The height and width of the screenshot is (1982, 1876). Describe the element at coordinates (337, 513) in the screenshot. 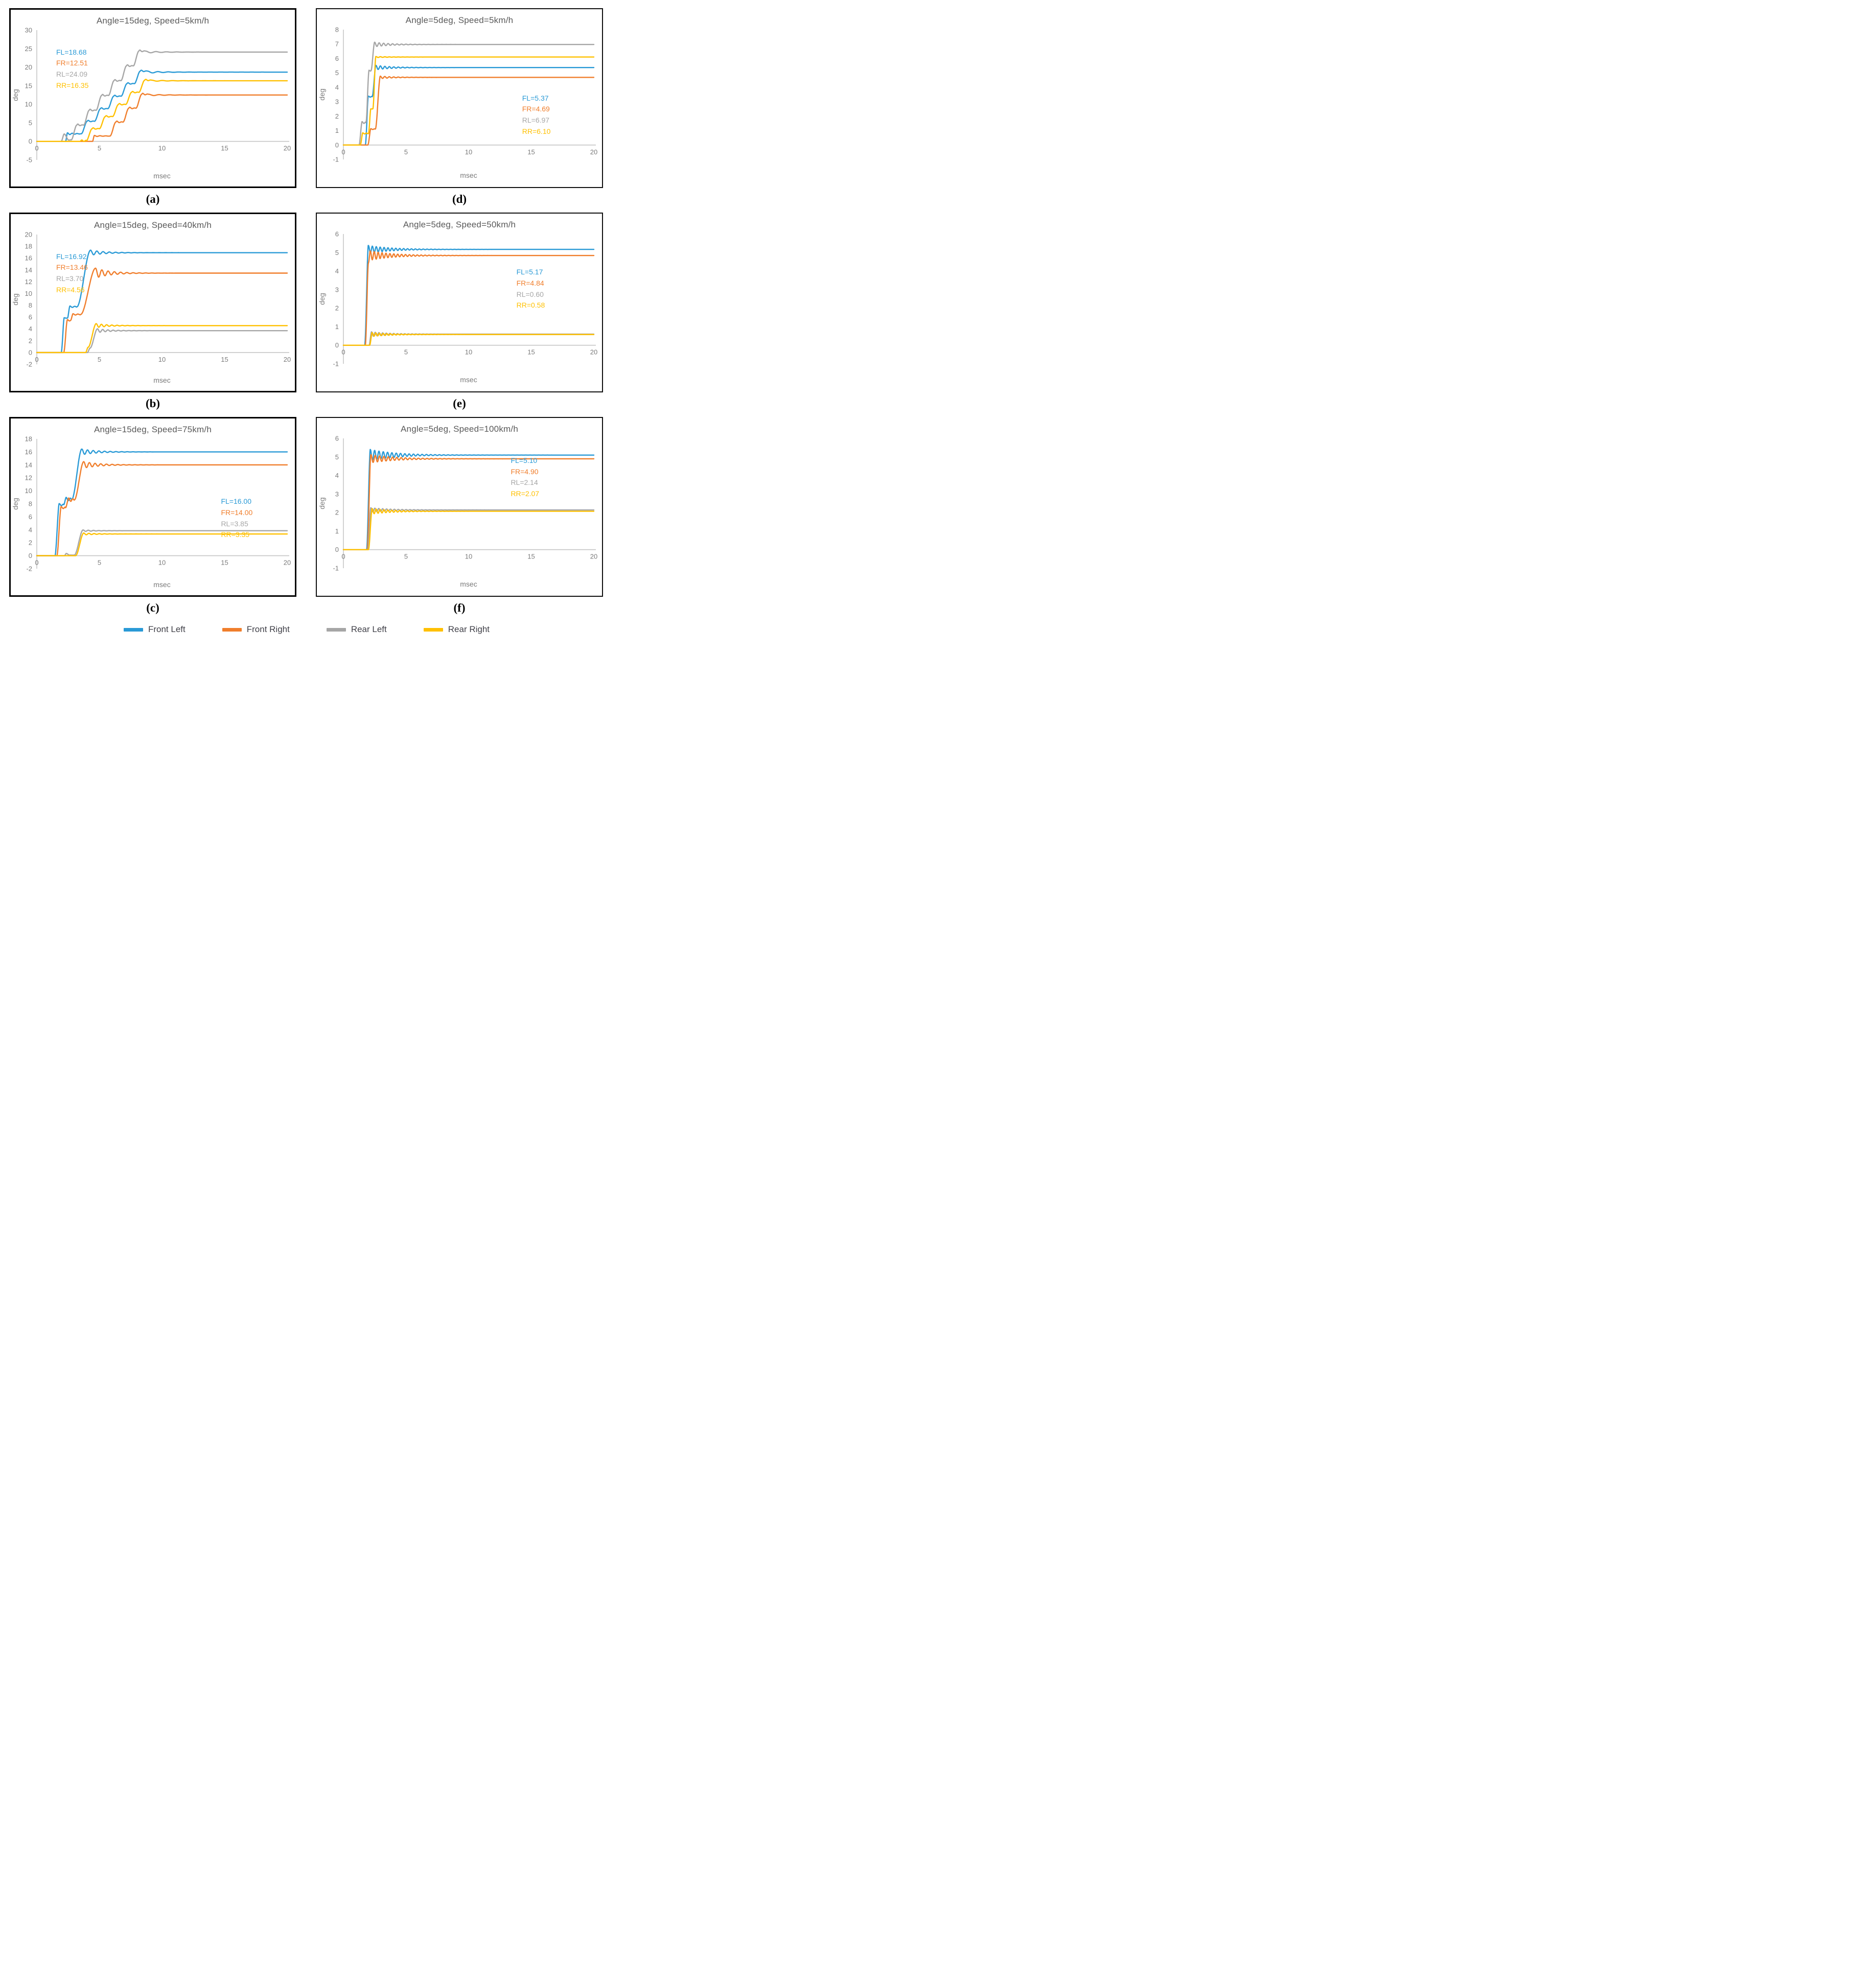

I see `y-tick-label: 2` at that location.